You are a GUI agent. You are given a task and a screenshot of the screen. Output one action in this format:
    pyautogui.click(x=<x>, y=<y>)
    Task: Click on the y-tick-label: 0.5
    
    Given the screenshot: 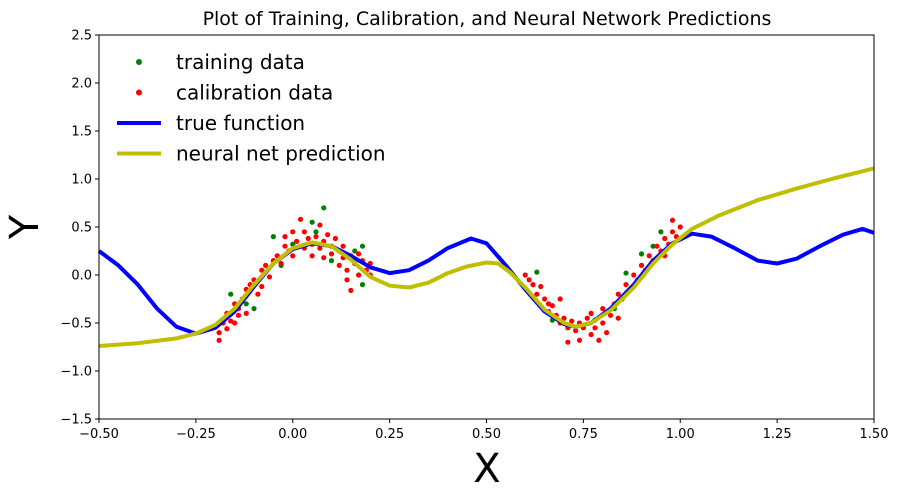 What is the action you would take?
    pyautogui.click(x=81, y=228)
    